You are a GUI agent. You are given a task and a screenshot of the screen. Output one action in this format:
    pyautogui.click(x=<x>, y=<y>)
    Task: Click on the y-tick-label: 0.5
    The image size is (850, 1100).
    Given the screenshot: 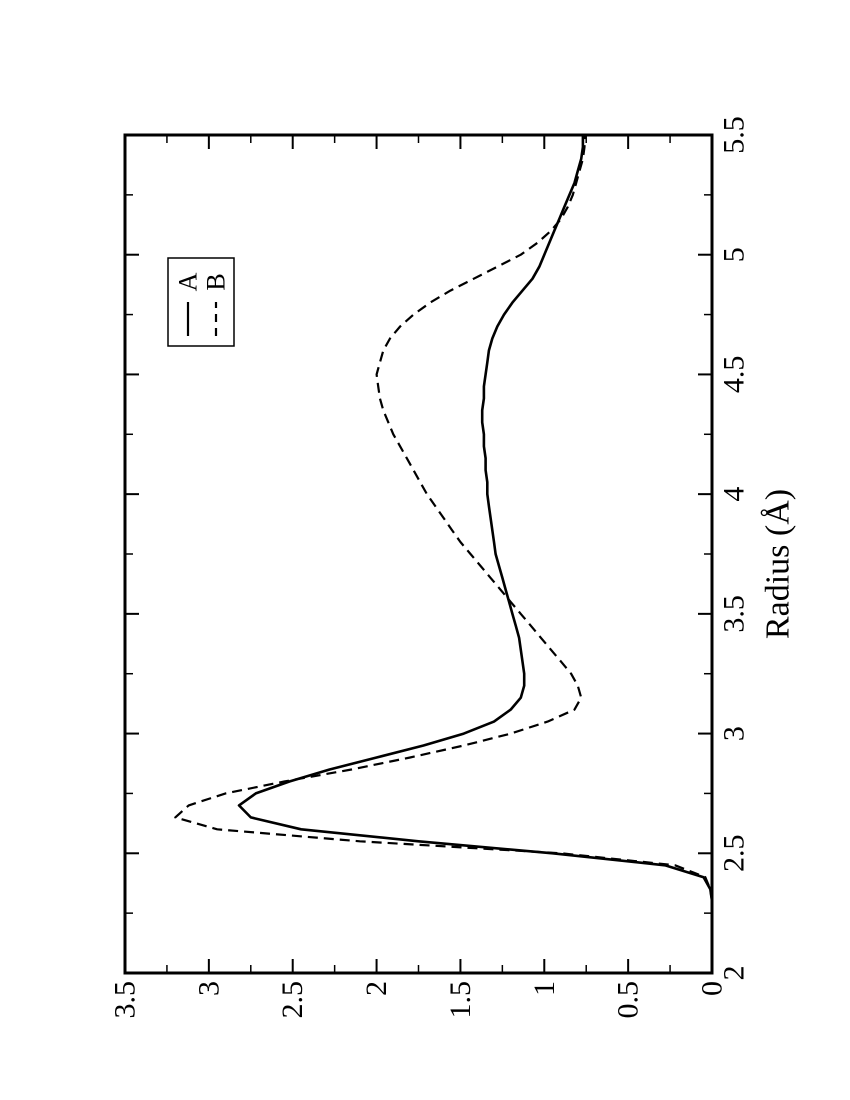 What is the action you would take?
    pyautogui.click(x=628, y=1000)
    